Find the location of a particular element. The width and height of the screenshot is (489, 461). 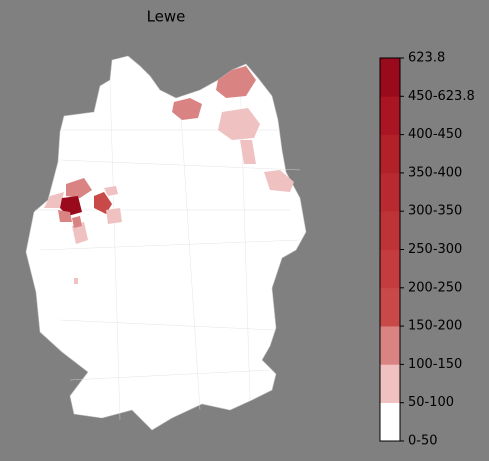

colorbar-label: 100-150 is located at coordinates (435, 364).